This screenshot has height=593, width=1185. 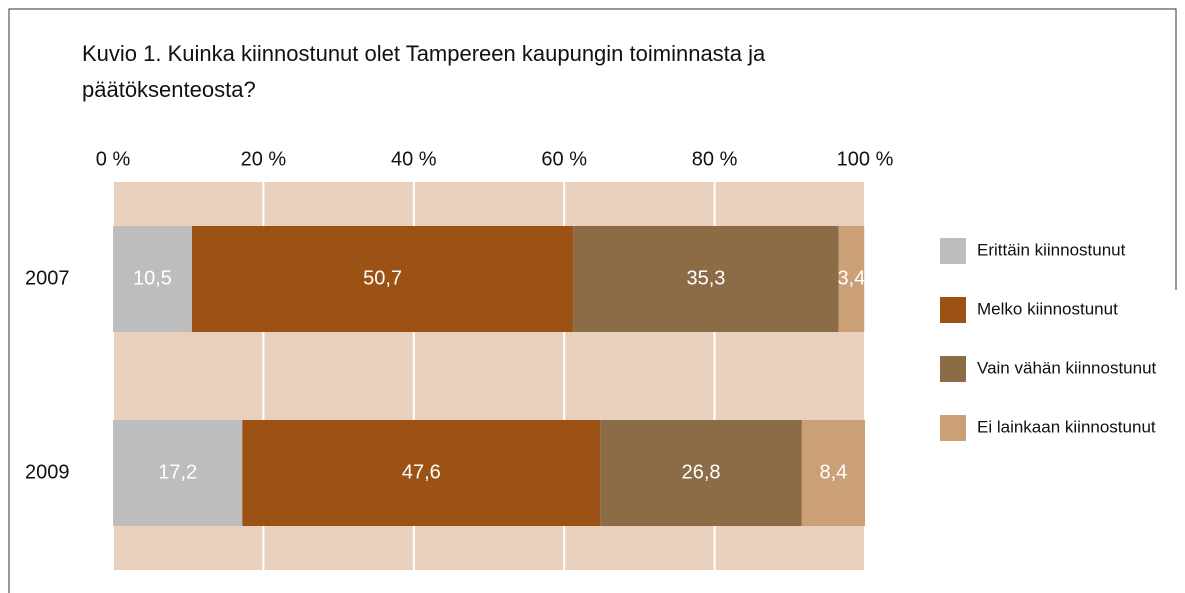 I want to click on value-label: 8,4, so click(x=834, y=472).